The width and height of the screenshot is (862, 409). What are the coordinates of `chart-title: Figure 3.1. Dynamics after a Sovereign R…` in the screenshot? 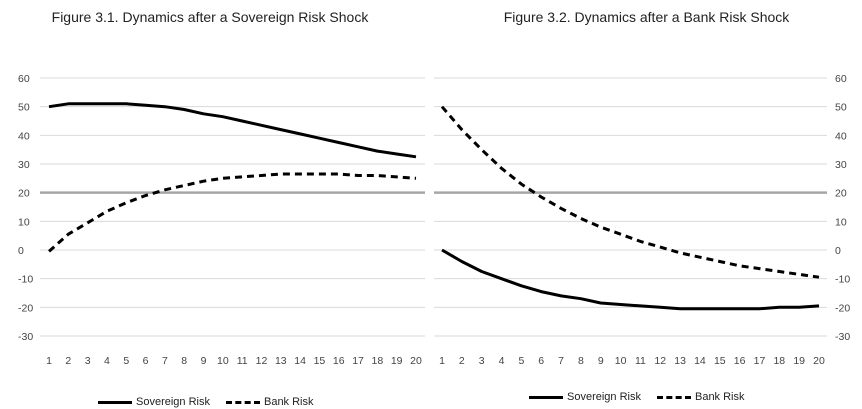 It's located at (210, 17).